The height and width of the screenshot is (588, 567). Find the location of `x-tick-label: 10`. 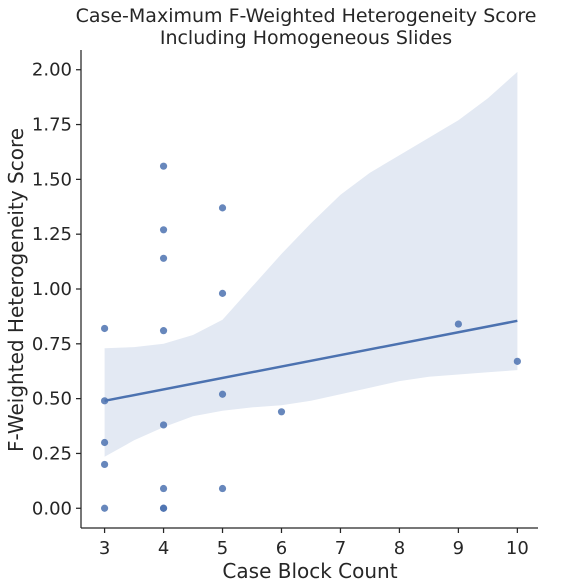

x-tick-label: 10 is located at coordinates (517, 548).